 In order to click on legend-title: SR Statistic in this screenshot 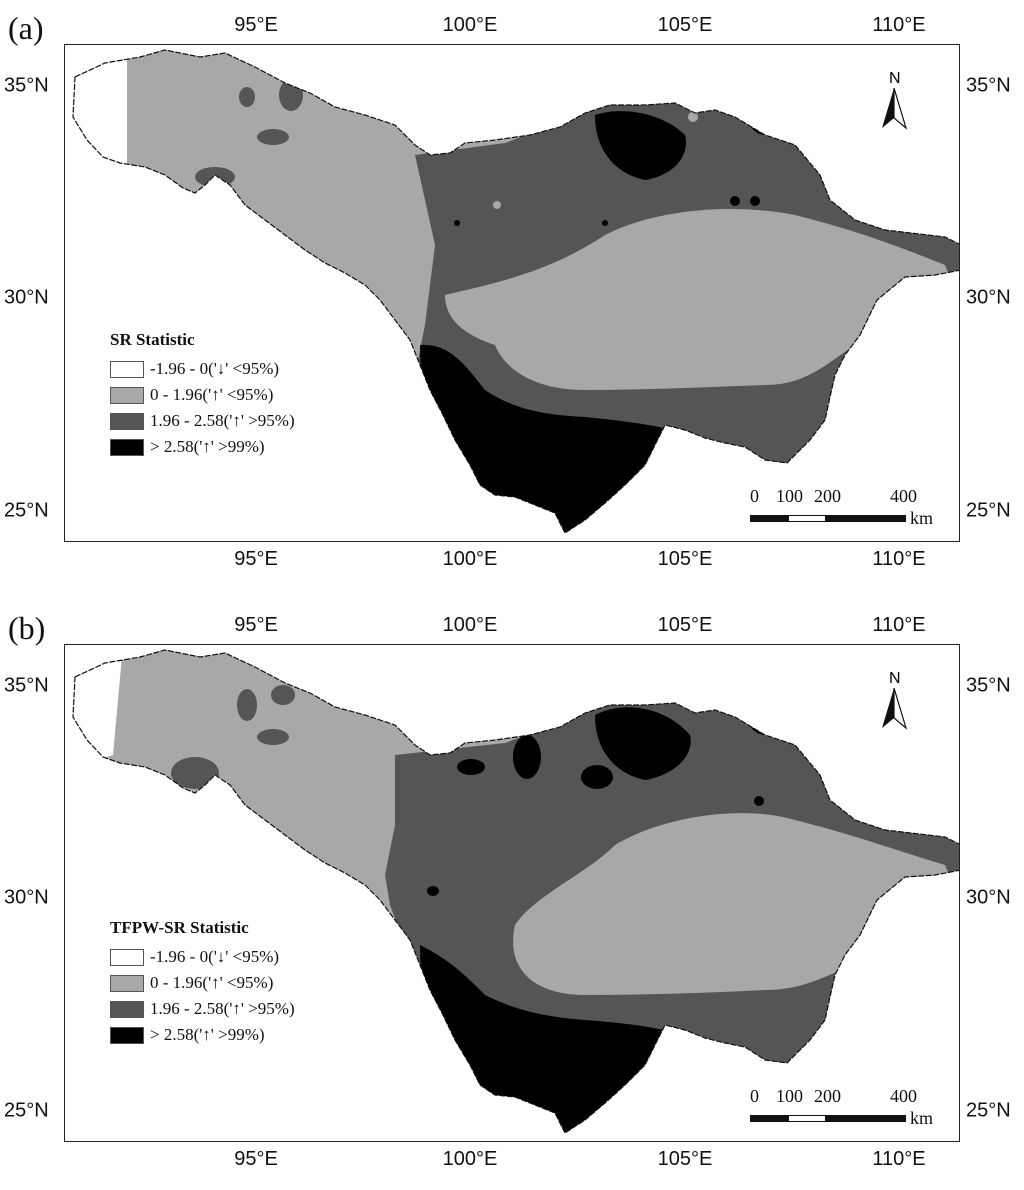, I will do `click(152, 339)`.